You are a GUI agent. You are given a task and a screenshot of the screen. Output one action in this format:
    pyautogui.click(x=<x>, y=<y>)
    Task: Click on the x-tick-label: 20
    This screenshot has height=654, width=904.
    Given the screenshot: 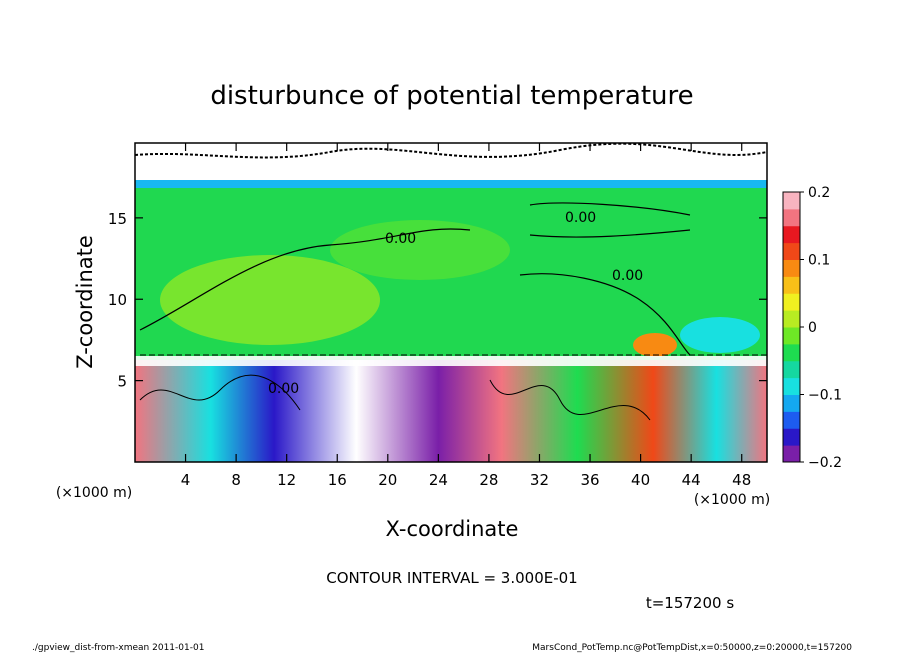 What is the action you would take?
    pyautogui.click(x=387, y=480)
    